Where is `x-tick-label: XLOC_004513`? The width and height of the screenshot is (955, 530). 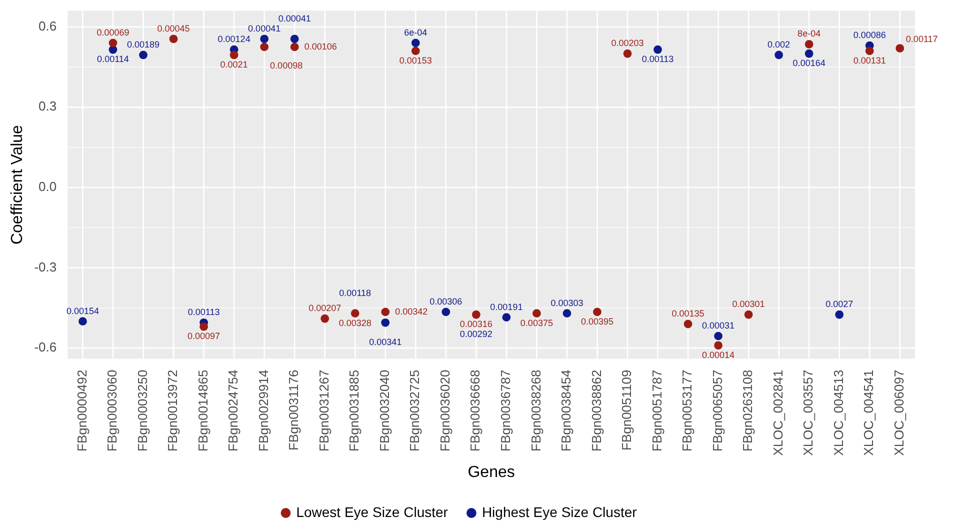 x-tick-label: XLOC_004513 is located at coordinates (838, 413).